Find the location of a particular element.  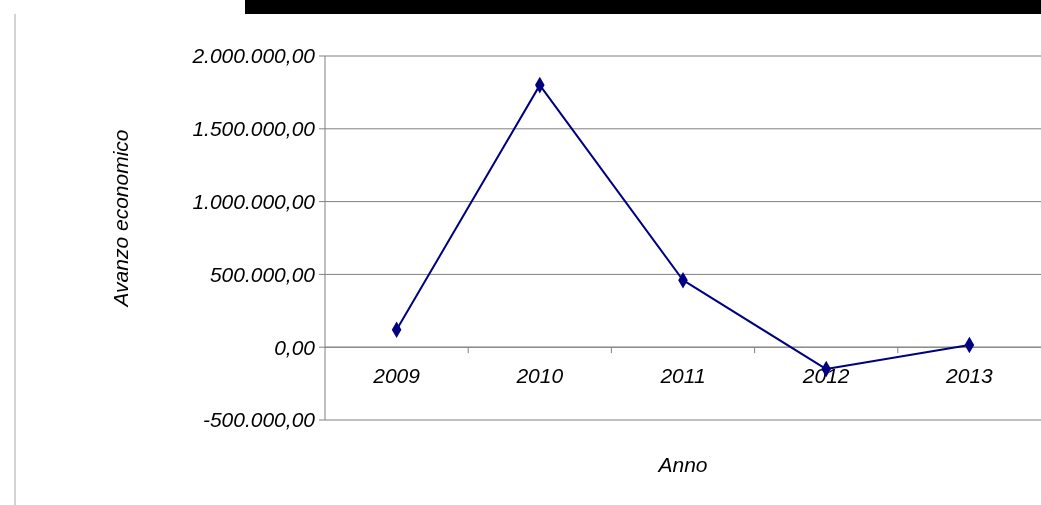

x-axis-title: Anno is located at coordinates (682, 464).